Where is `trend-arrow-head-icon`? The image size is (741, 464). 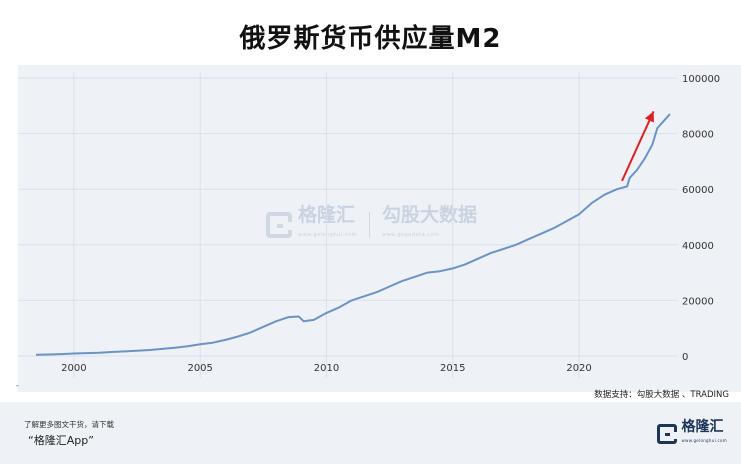 trend-arrow-head-icon is located at coordinates (649, 117).